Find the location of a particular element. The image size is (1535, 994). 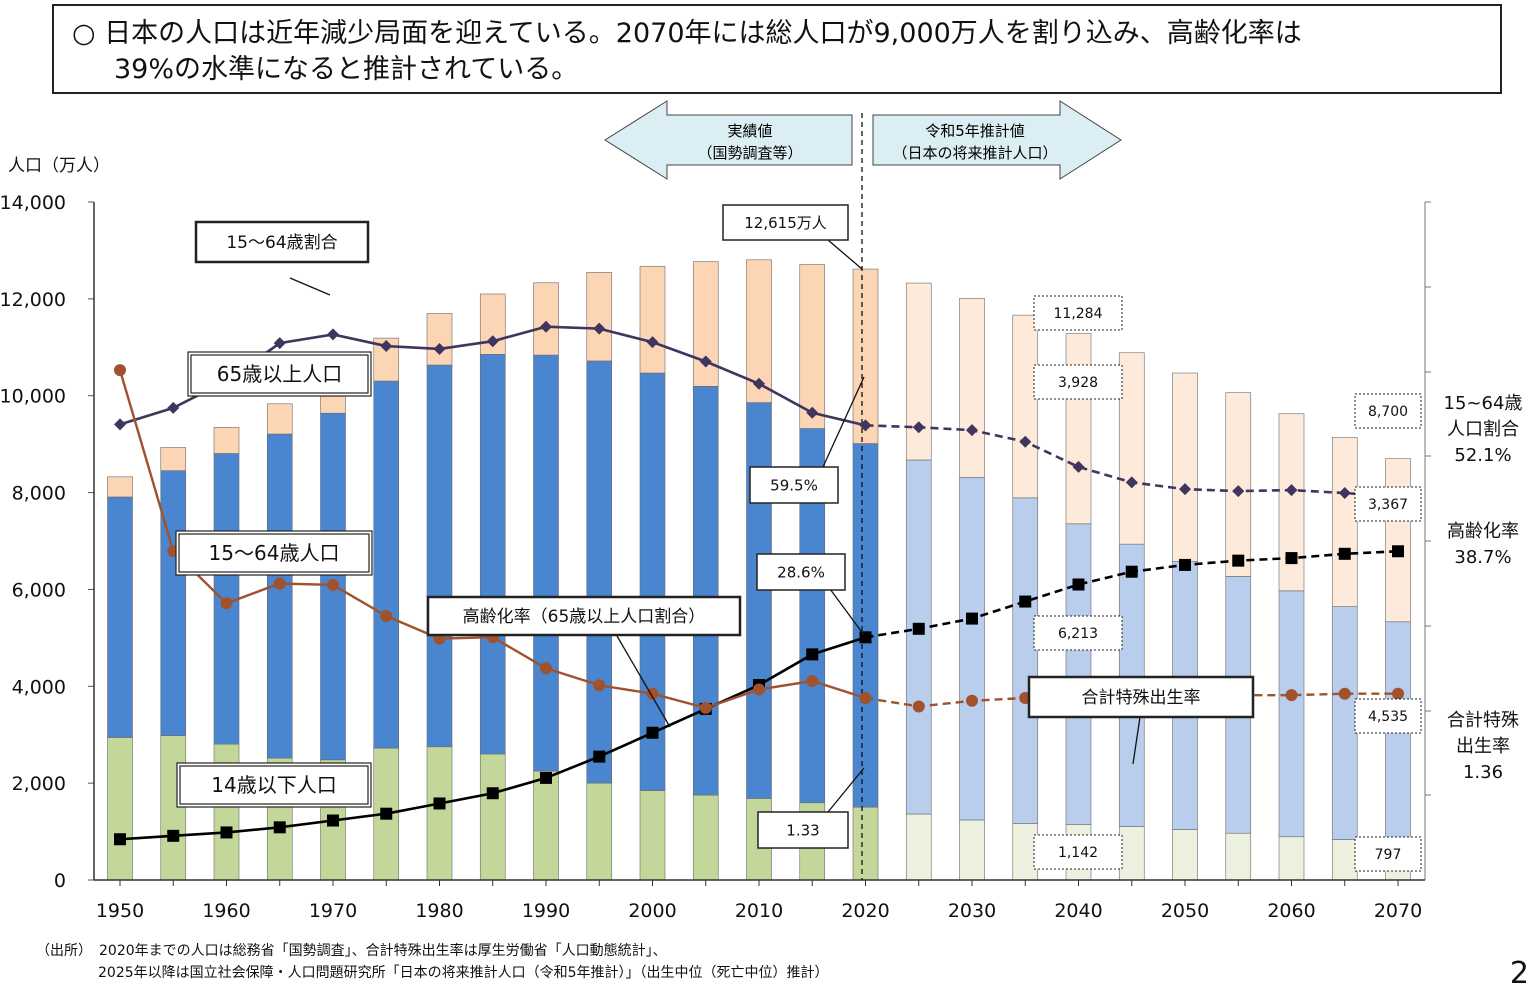

actual-values-arrow is located at coordinates (728, 140).